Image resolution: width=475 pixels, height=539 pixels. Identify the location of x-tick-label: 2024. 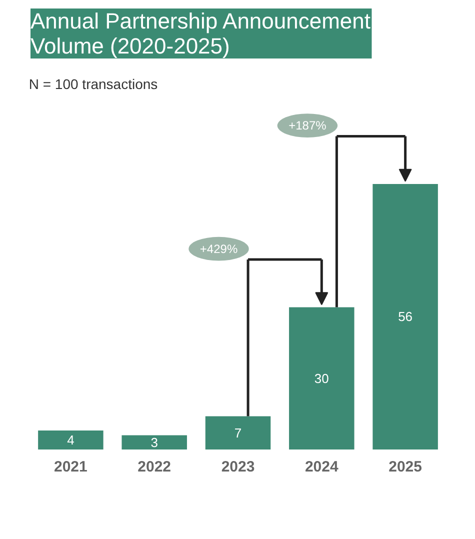
(321, 467).